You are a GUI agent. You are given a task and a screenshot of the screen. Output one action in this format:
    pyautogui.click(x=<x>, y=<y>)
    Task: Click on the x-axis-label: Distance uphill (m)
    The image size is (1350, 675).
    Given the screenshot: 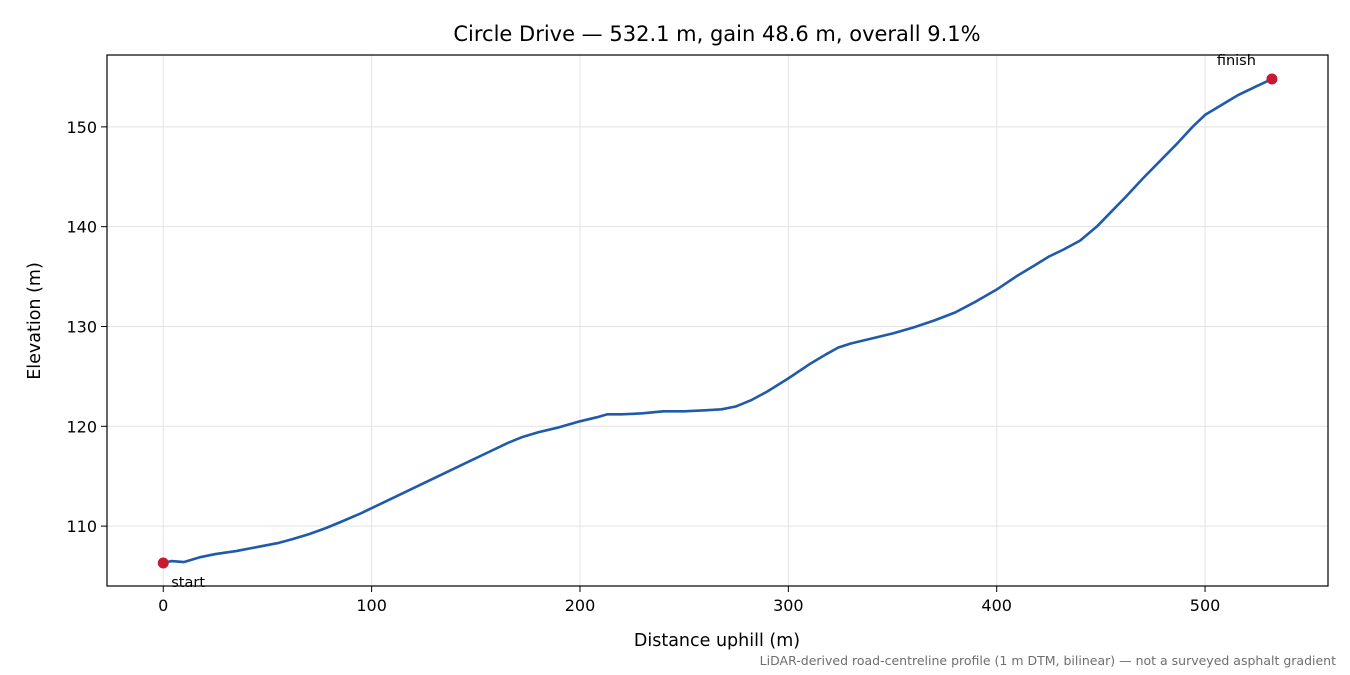 What is the action you would take?
    pyautogui.click(x=717, y=641)
    